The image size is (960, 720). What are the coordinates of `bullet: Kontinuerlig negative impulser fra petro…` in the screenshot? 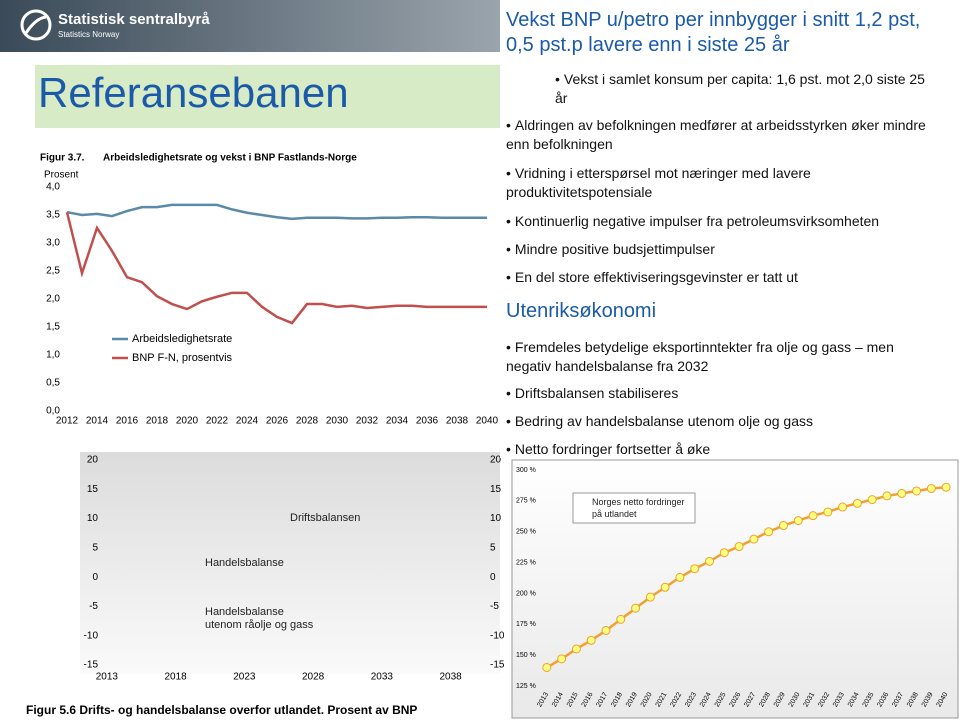 It's located at (721, 221).